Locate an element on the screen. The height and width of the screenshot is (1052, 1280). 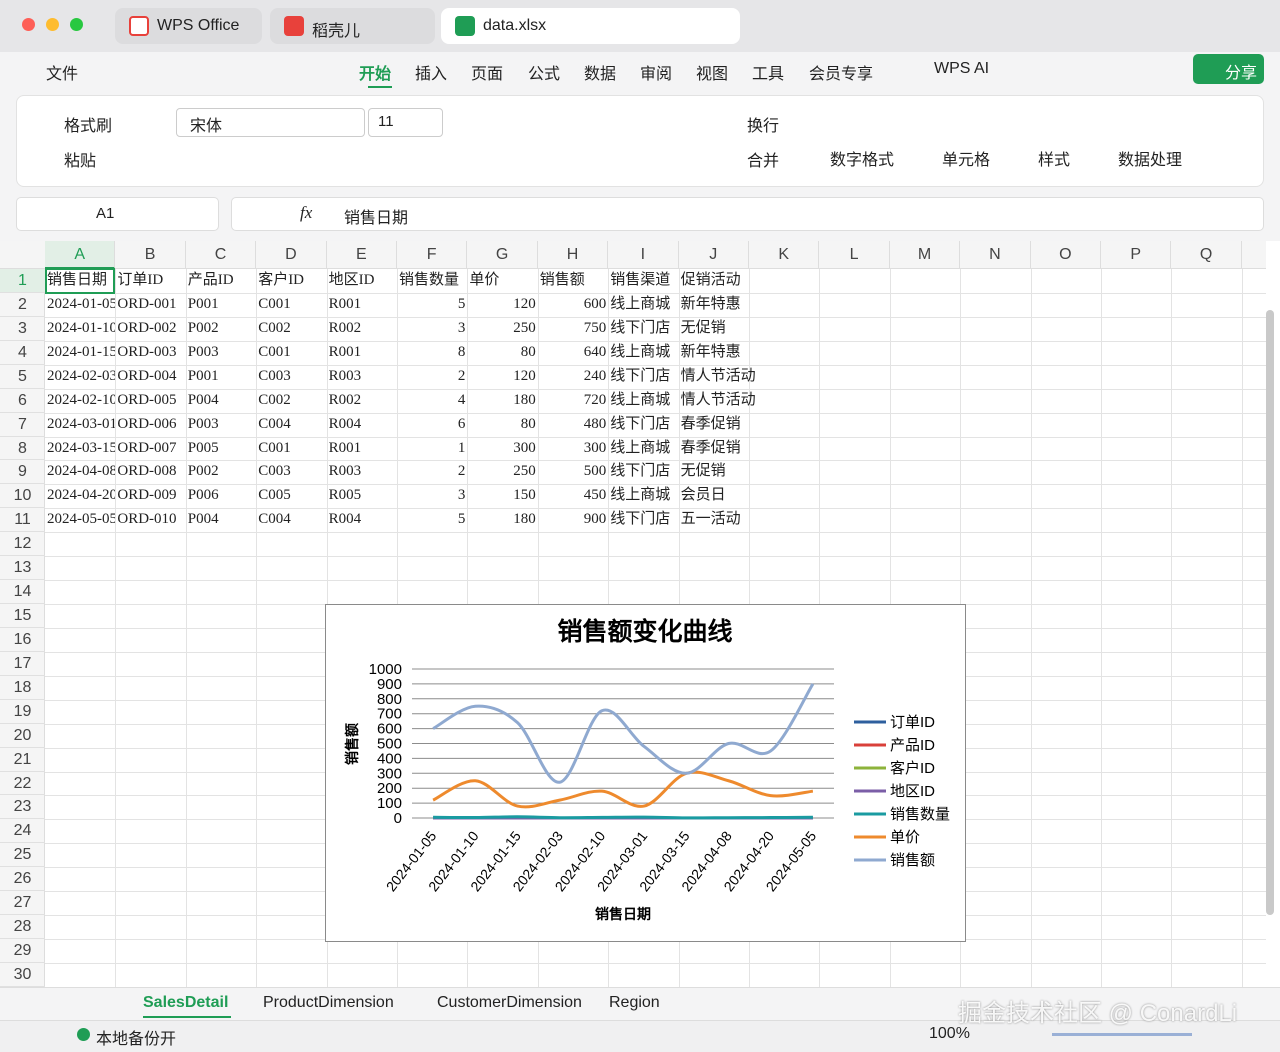
row-header: 20 is located at coordinates (22, 736).